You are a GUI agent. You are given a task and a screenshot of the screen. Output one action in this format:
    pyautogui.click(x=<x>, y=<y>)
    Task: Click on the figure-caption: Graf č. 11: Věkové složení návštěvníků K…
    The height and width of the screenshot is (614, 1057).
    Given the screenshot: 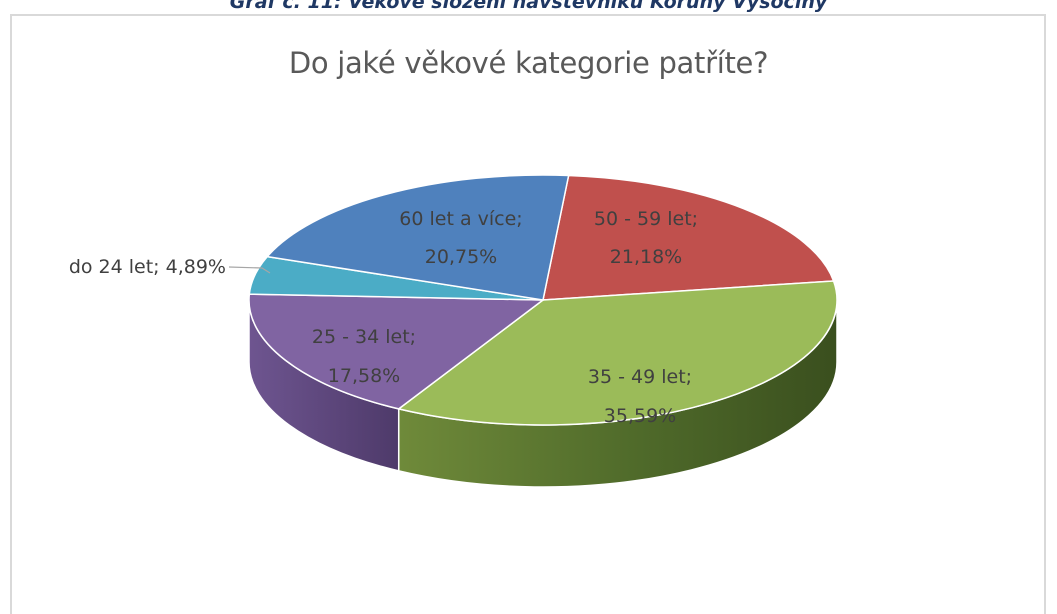 What is the action you would take?
    pyautogui.click(x=528, y=6)
    